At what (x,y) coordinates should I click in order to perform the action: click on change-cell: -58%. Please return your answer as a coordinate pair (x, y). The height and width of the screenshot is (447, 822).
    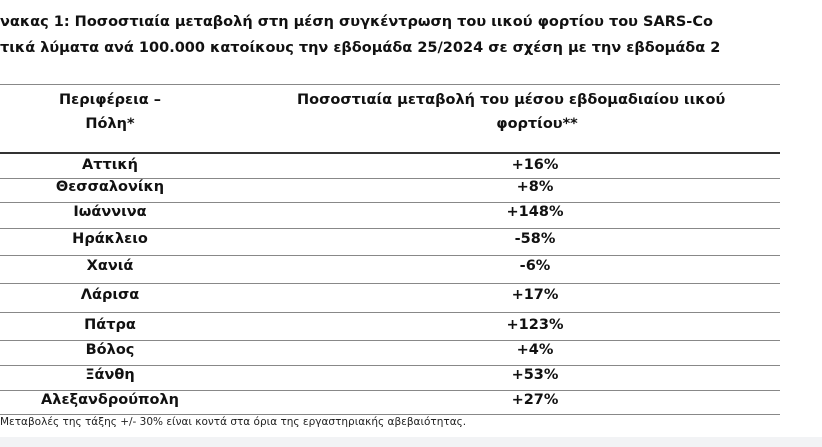
    Looking at the image, I should click on (535, 239).